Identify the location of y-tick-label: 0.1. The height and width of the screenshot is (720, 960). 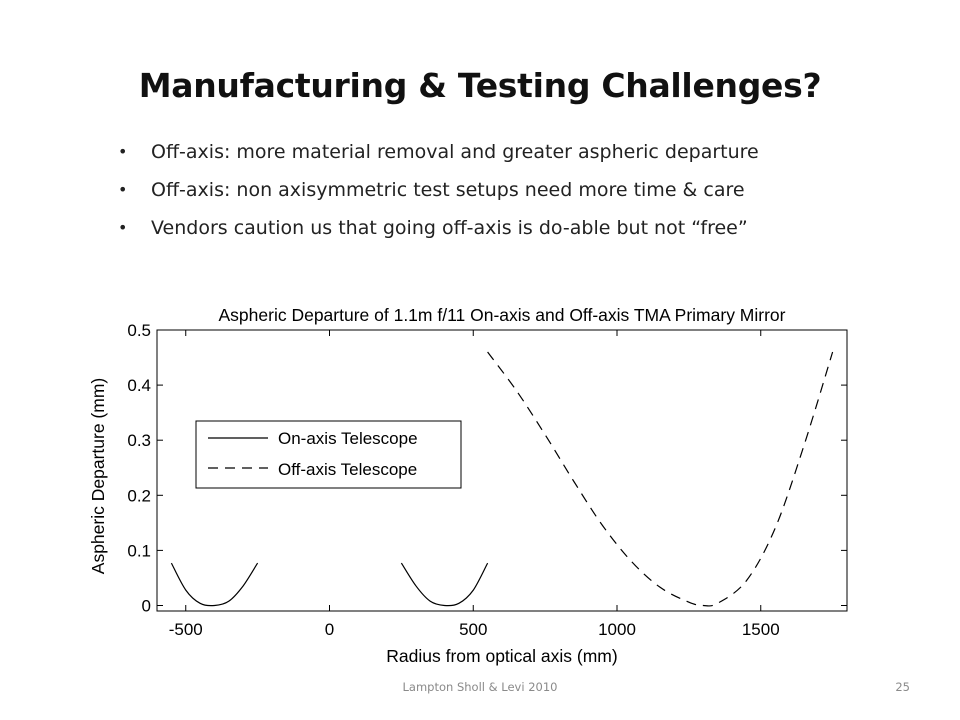
(139, 550).